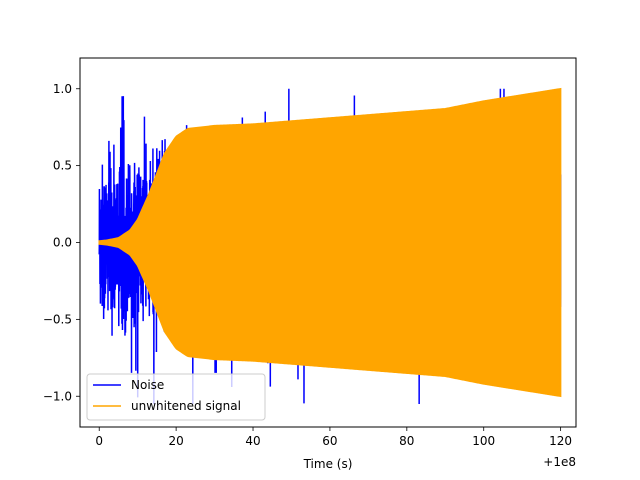 This screenshot has width=640, height=480. Describe the element at coordinates (252, 441) in the screenshot. I see `x-tick-label: 40` at that location.